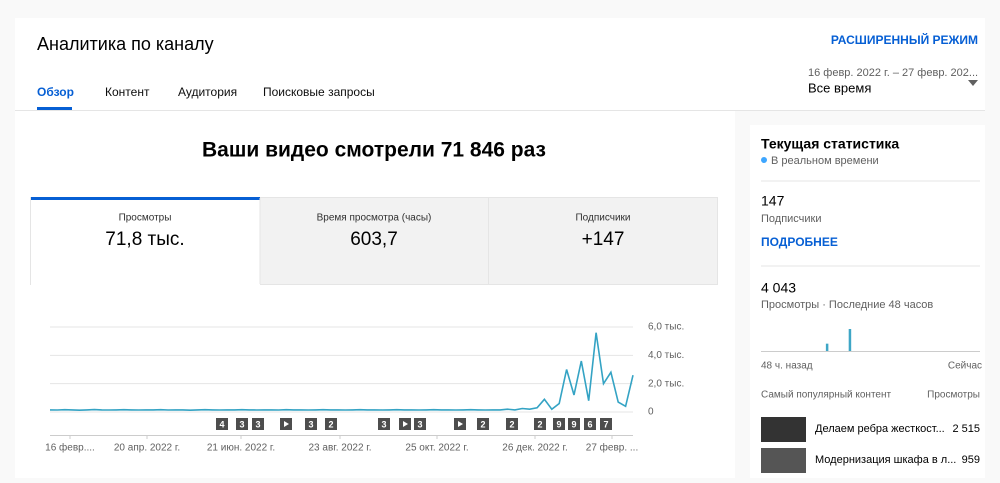 This screenshot has height=483, width=1000. I want to click on live-dot, so click(764, 160).